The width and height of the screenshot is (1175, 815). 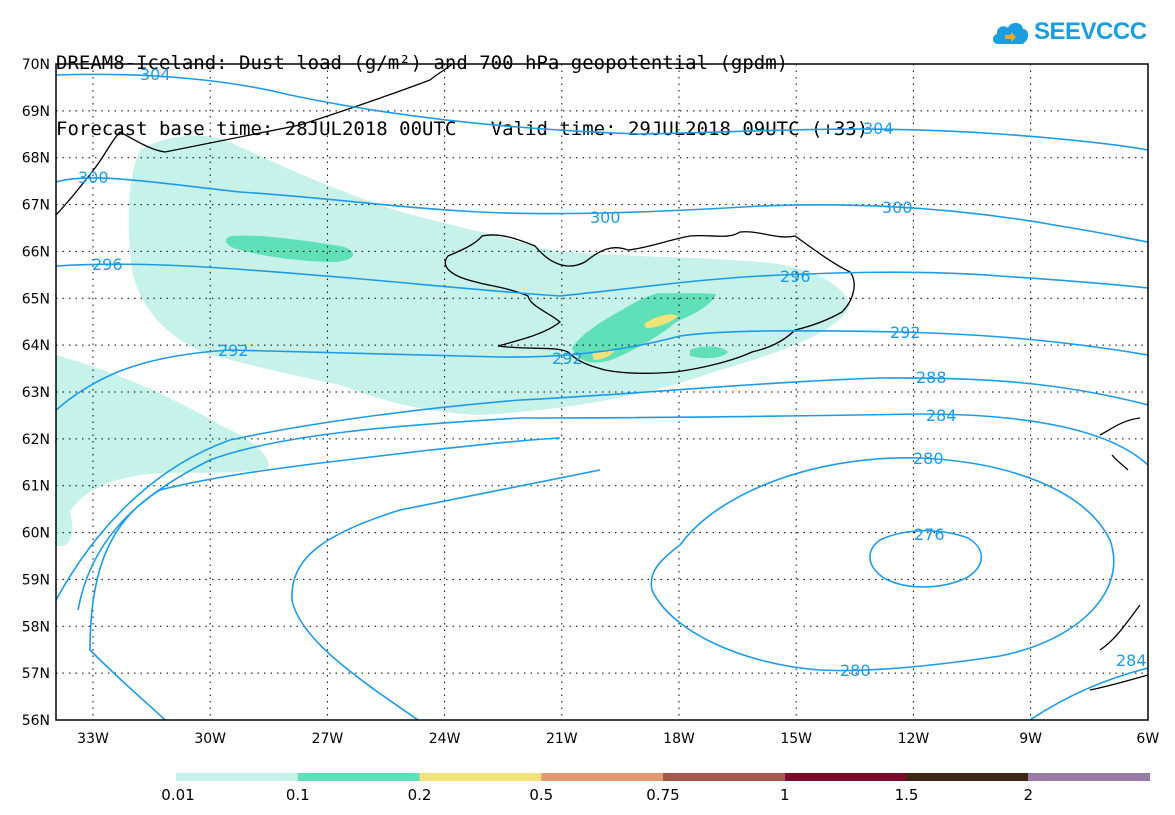 What do you see at coordinates (36, 534) in the screenshot?
I see `latitude-label: 60N` at bounding box center [36, 534].